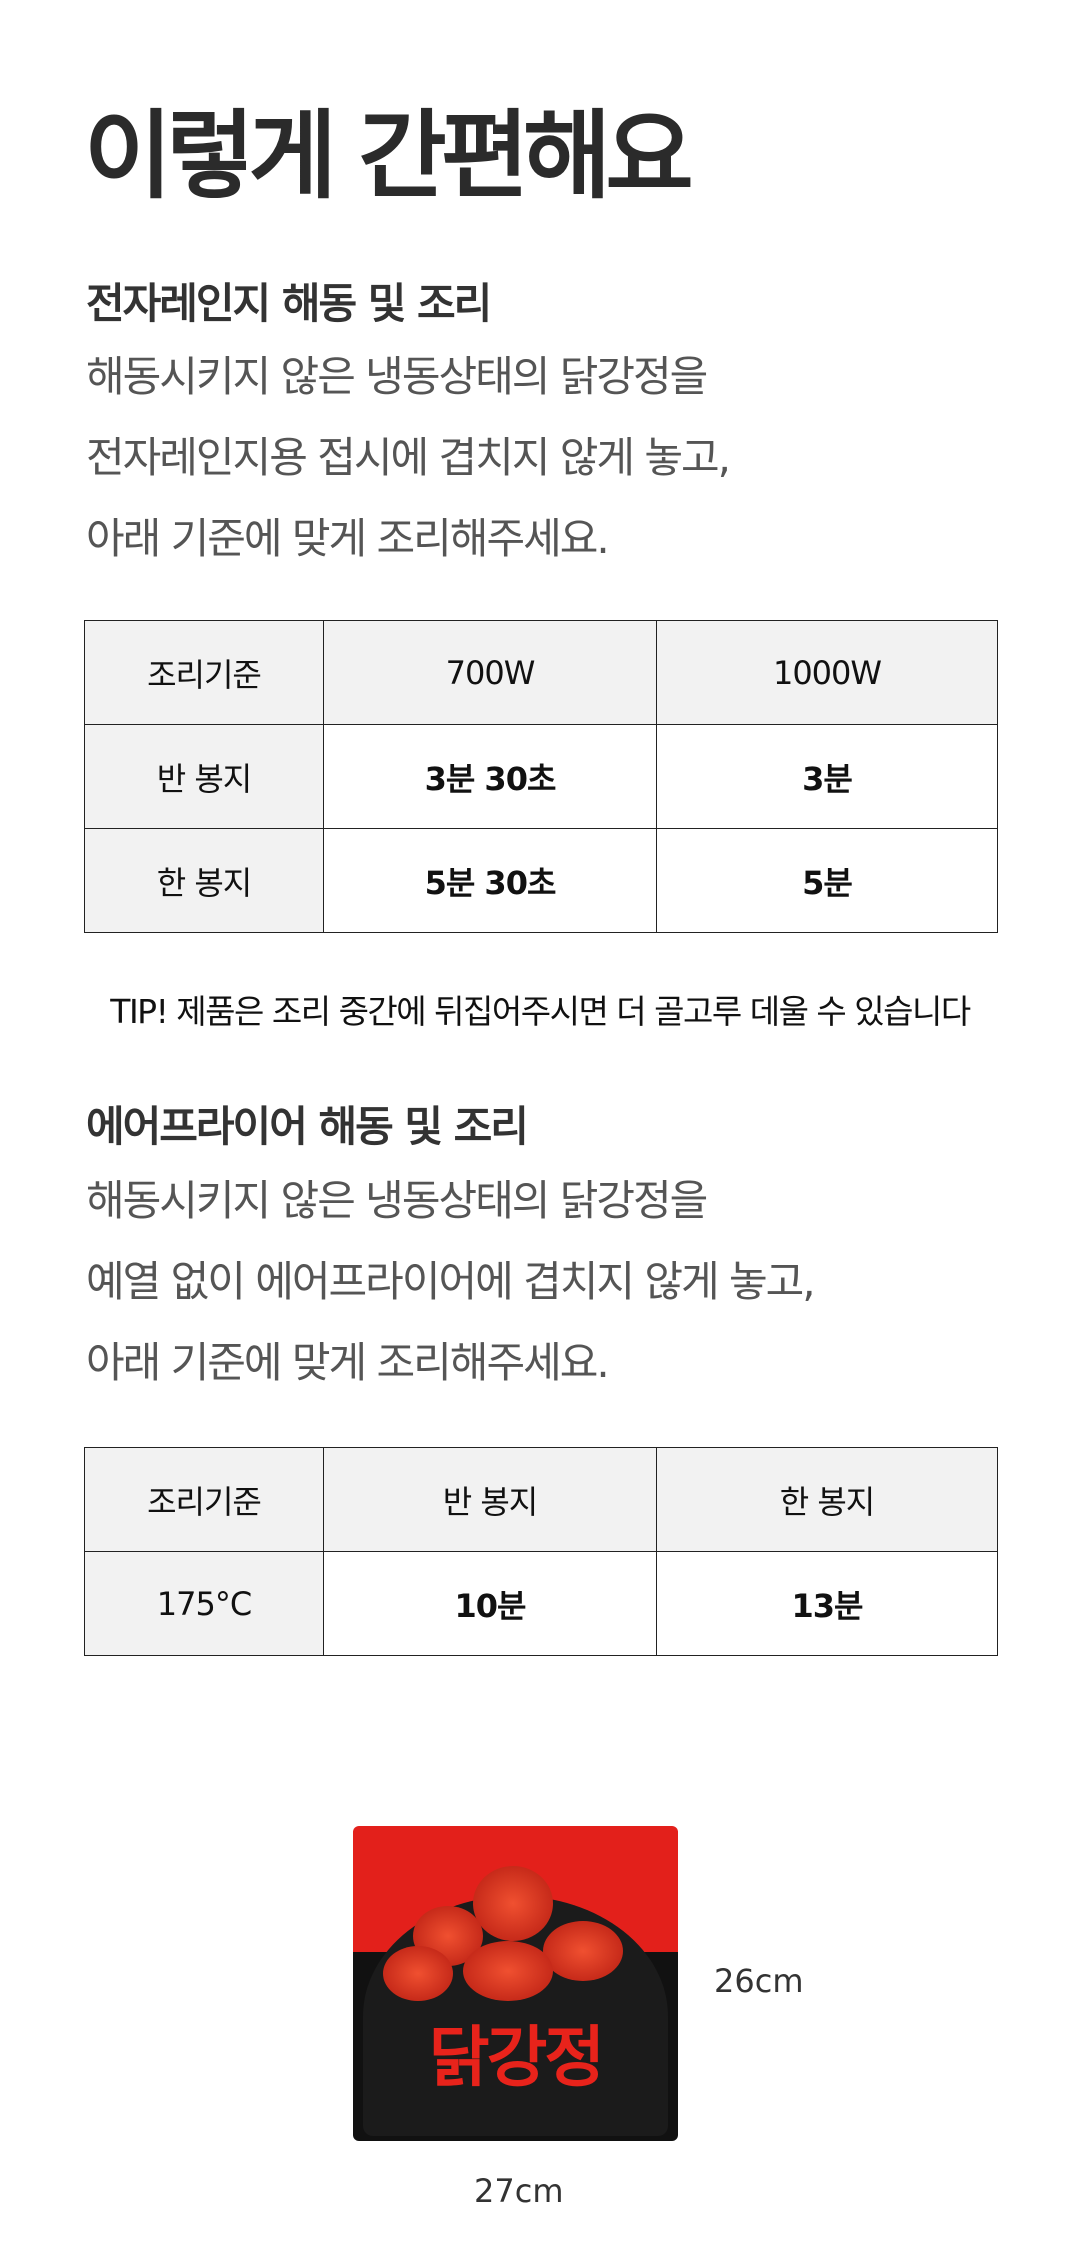 The width and height of the screenshot is (1080, 2259). I want to click on table-cell: 5분 30초, so click(490, 880).